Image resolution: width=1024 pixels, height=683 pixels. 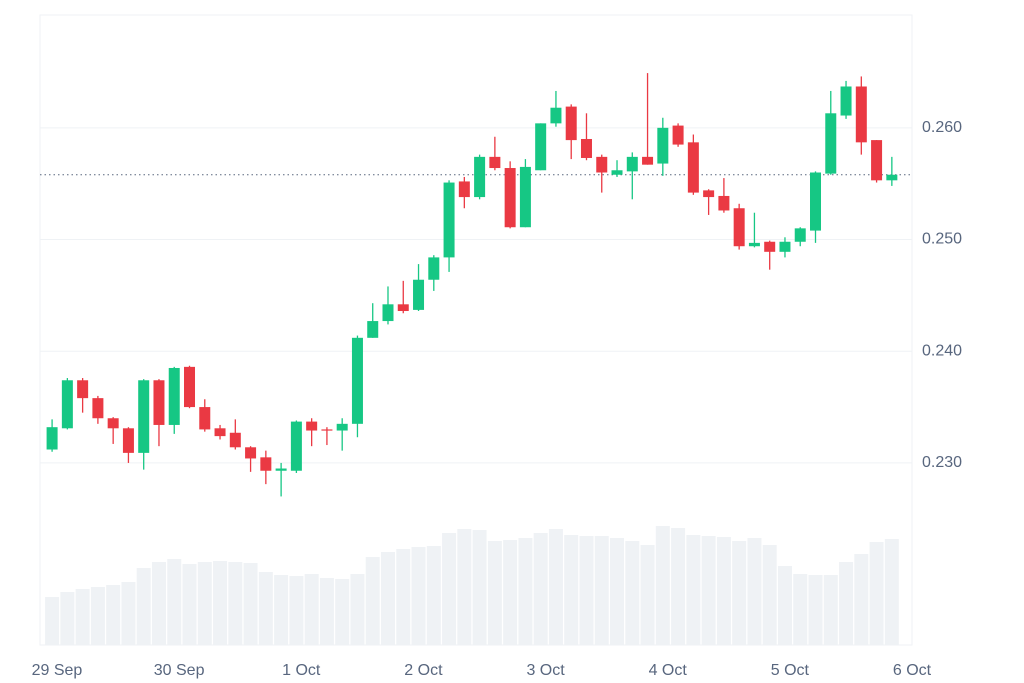 What do you see at coordinates (790, 670) in the screenshot?
I see `x-tick-label: 5 Oct` at bounding box center [790, 670].